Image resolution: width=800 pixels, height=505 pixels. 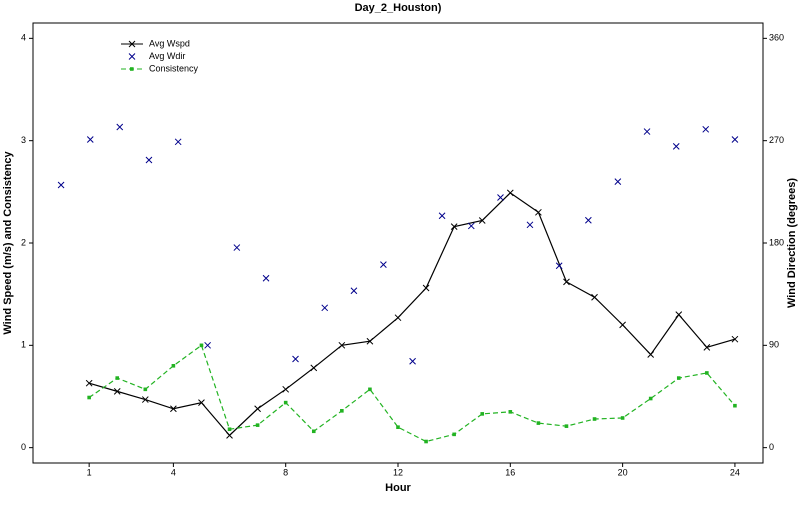 I want to click on y-tick-label: 4, so click(x=23, y=38).